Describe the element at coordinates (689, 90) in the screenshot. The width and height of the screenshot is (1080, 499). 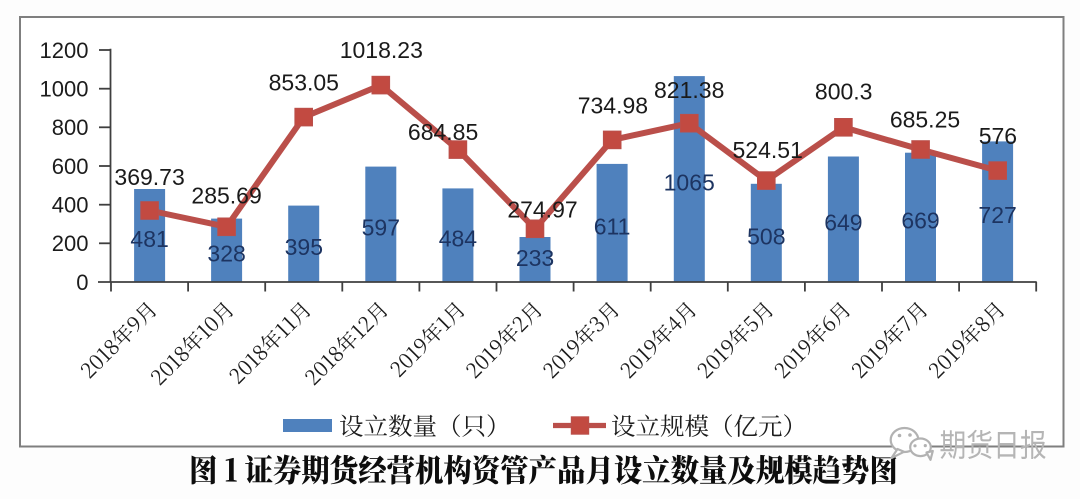
I see `svg-text: 821.38` at that location.